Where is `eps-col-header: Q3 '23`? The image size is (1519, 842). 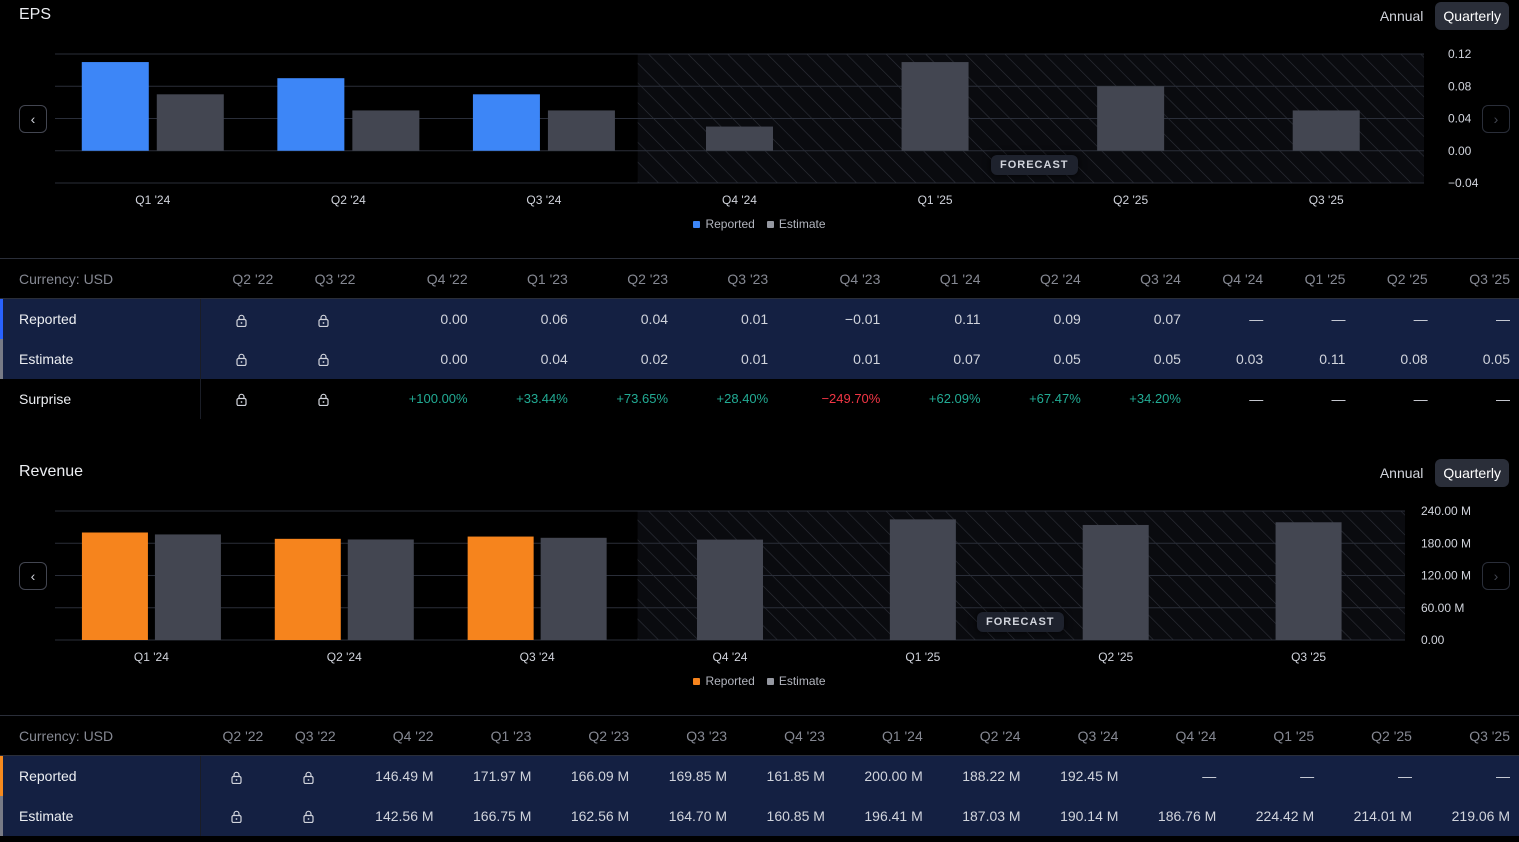
eps-col-header: Q3 '23 is located at coordinates (727, 278).